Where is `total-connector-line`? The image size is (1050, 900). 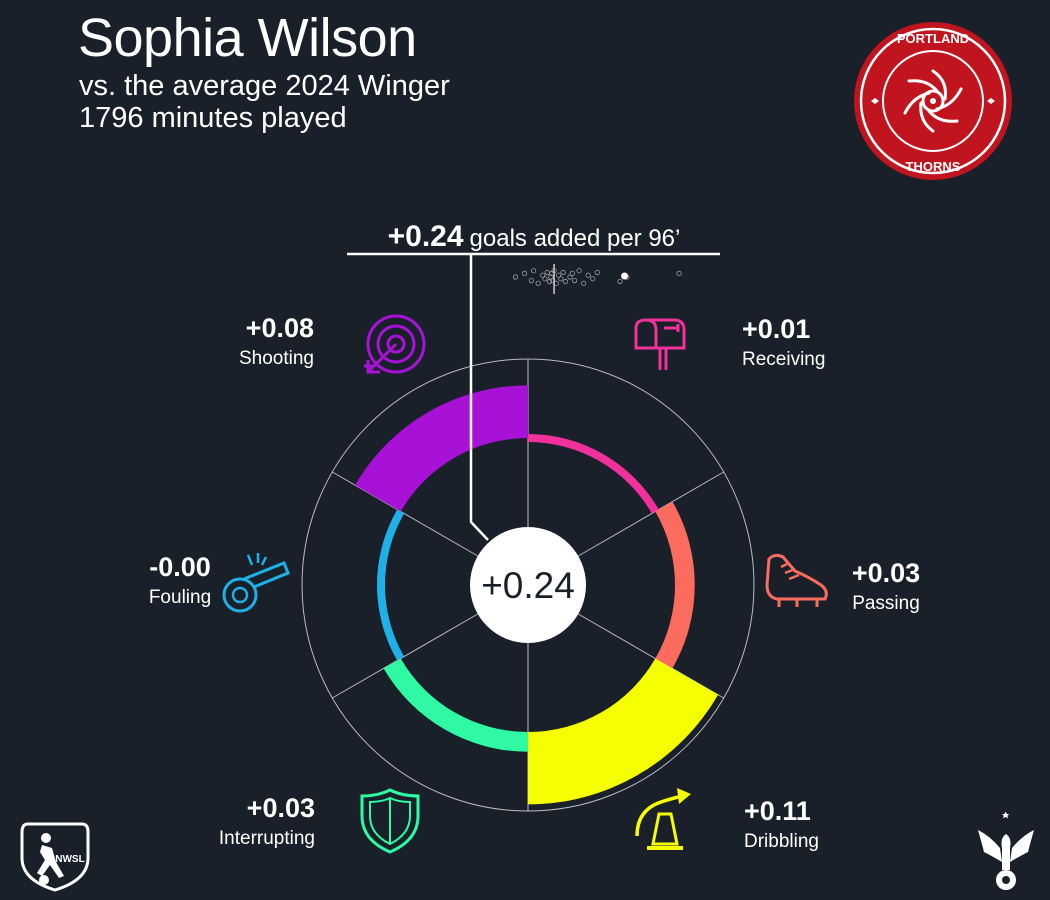
total-connector-line is located at coordinates (479, 397).